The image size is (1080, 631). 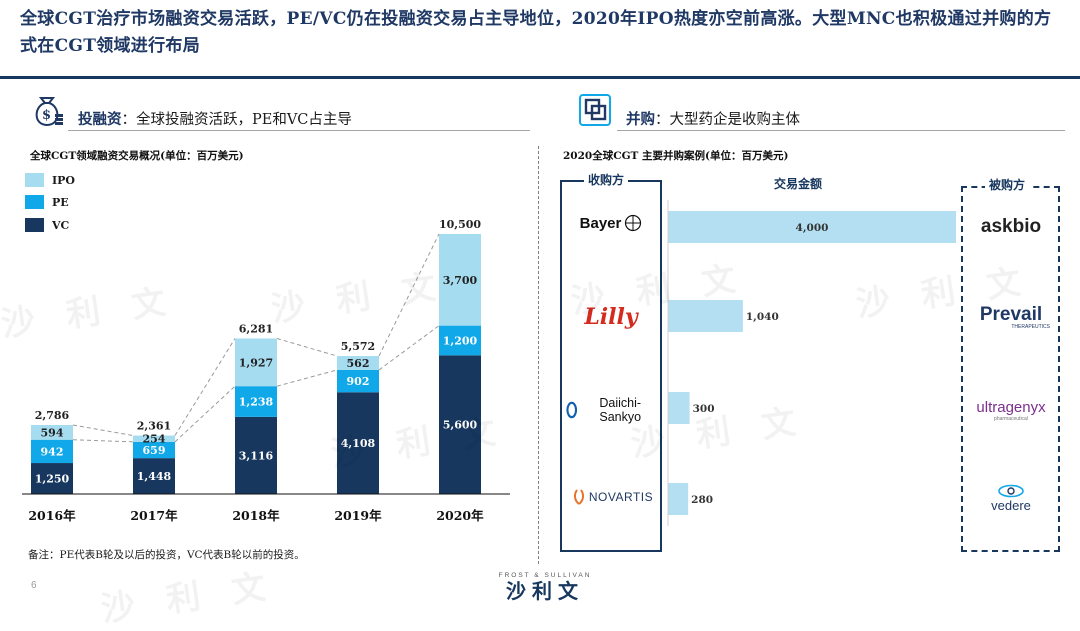 I want to click on left-chart-title: 全球CGT领域融资交易概况(单位：百万美元), so click(x=137, y=156).